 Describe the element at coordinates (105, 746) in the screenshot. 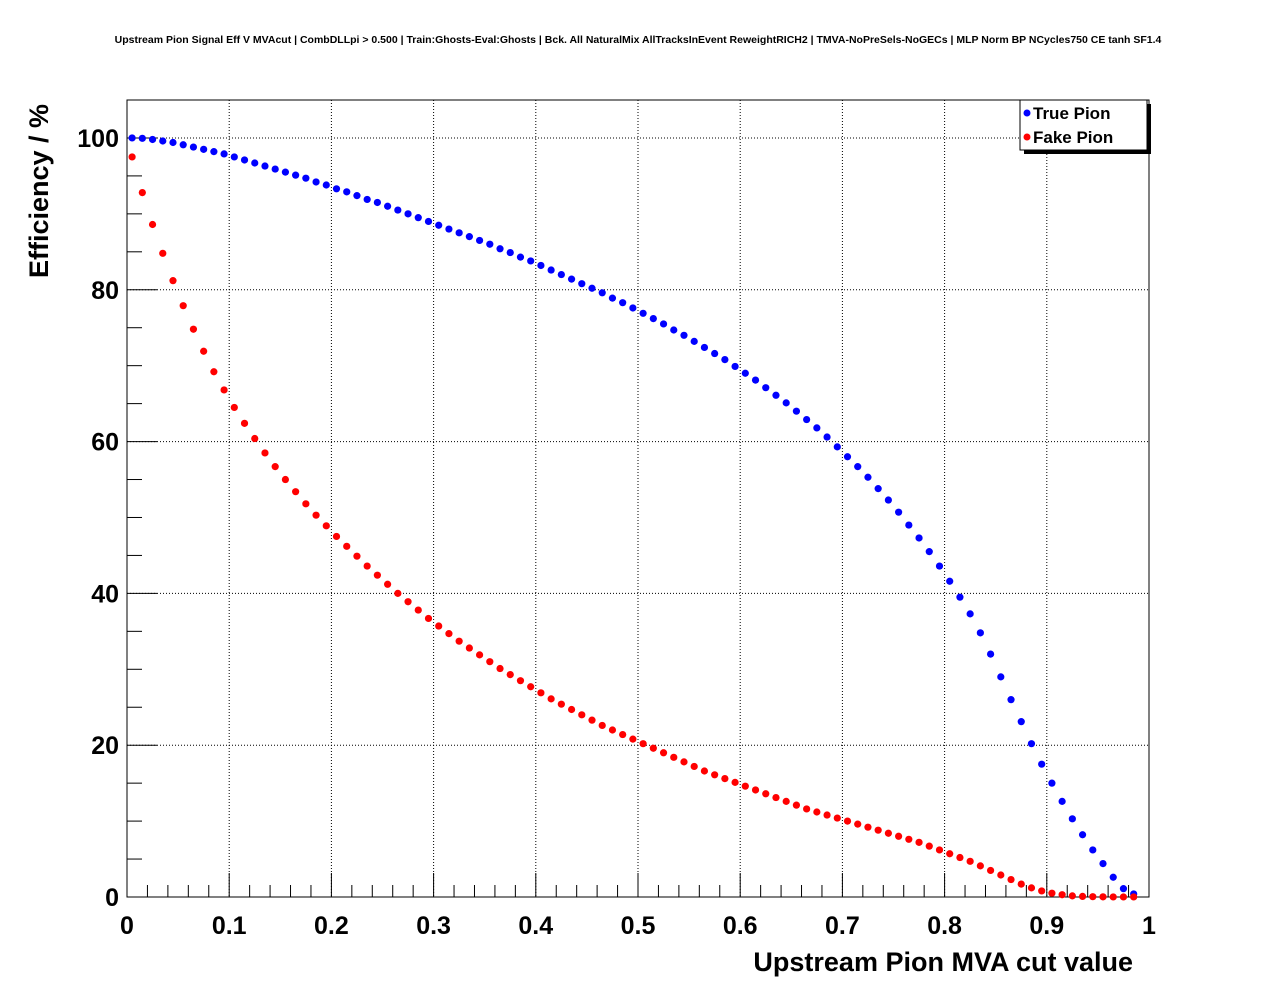

I see `y-tick-label: 20` at that location.